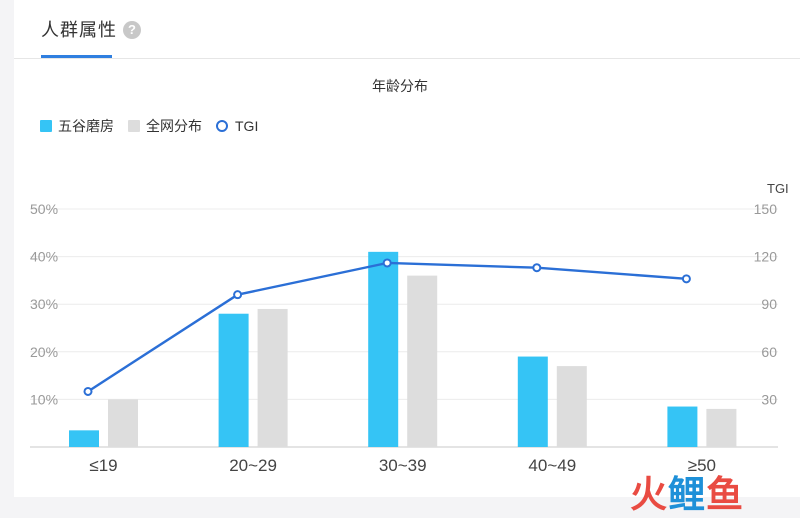 The width and height of the screenshot is (800, 518). I want to click on legend-label-tgi: TGI, so click(247, 126).